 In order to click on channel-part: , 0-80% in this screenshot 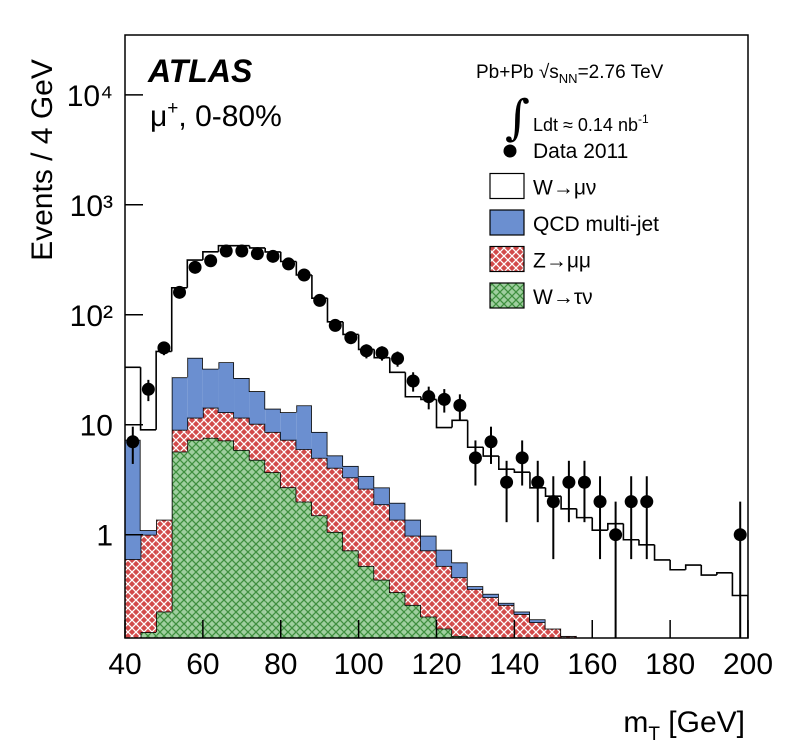, I will do `click(229, 116)`.